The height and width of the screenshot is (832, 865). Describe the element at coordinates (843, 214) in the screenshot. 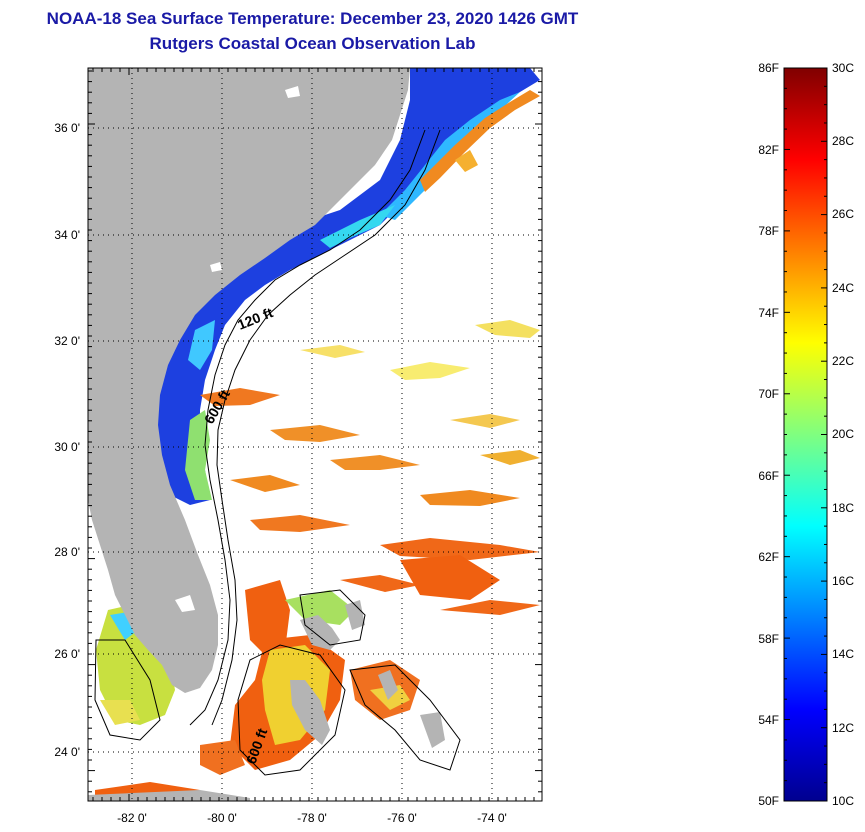

I see `celsius-label: 26C` at that location.